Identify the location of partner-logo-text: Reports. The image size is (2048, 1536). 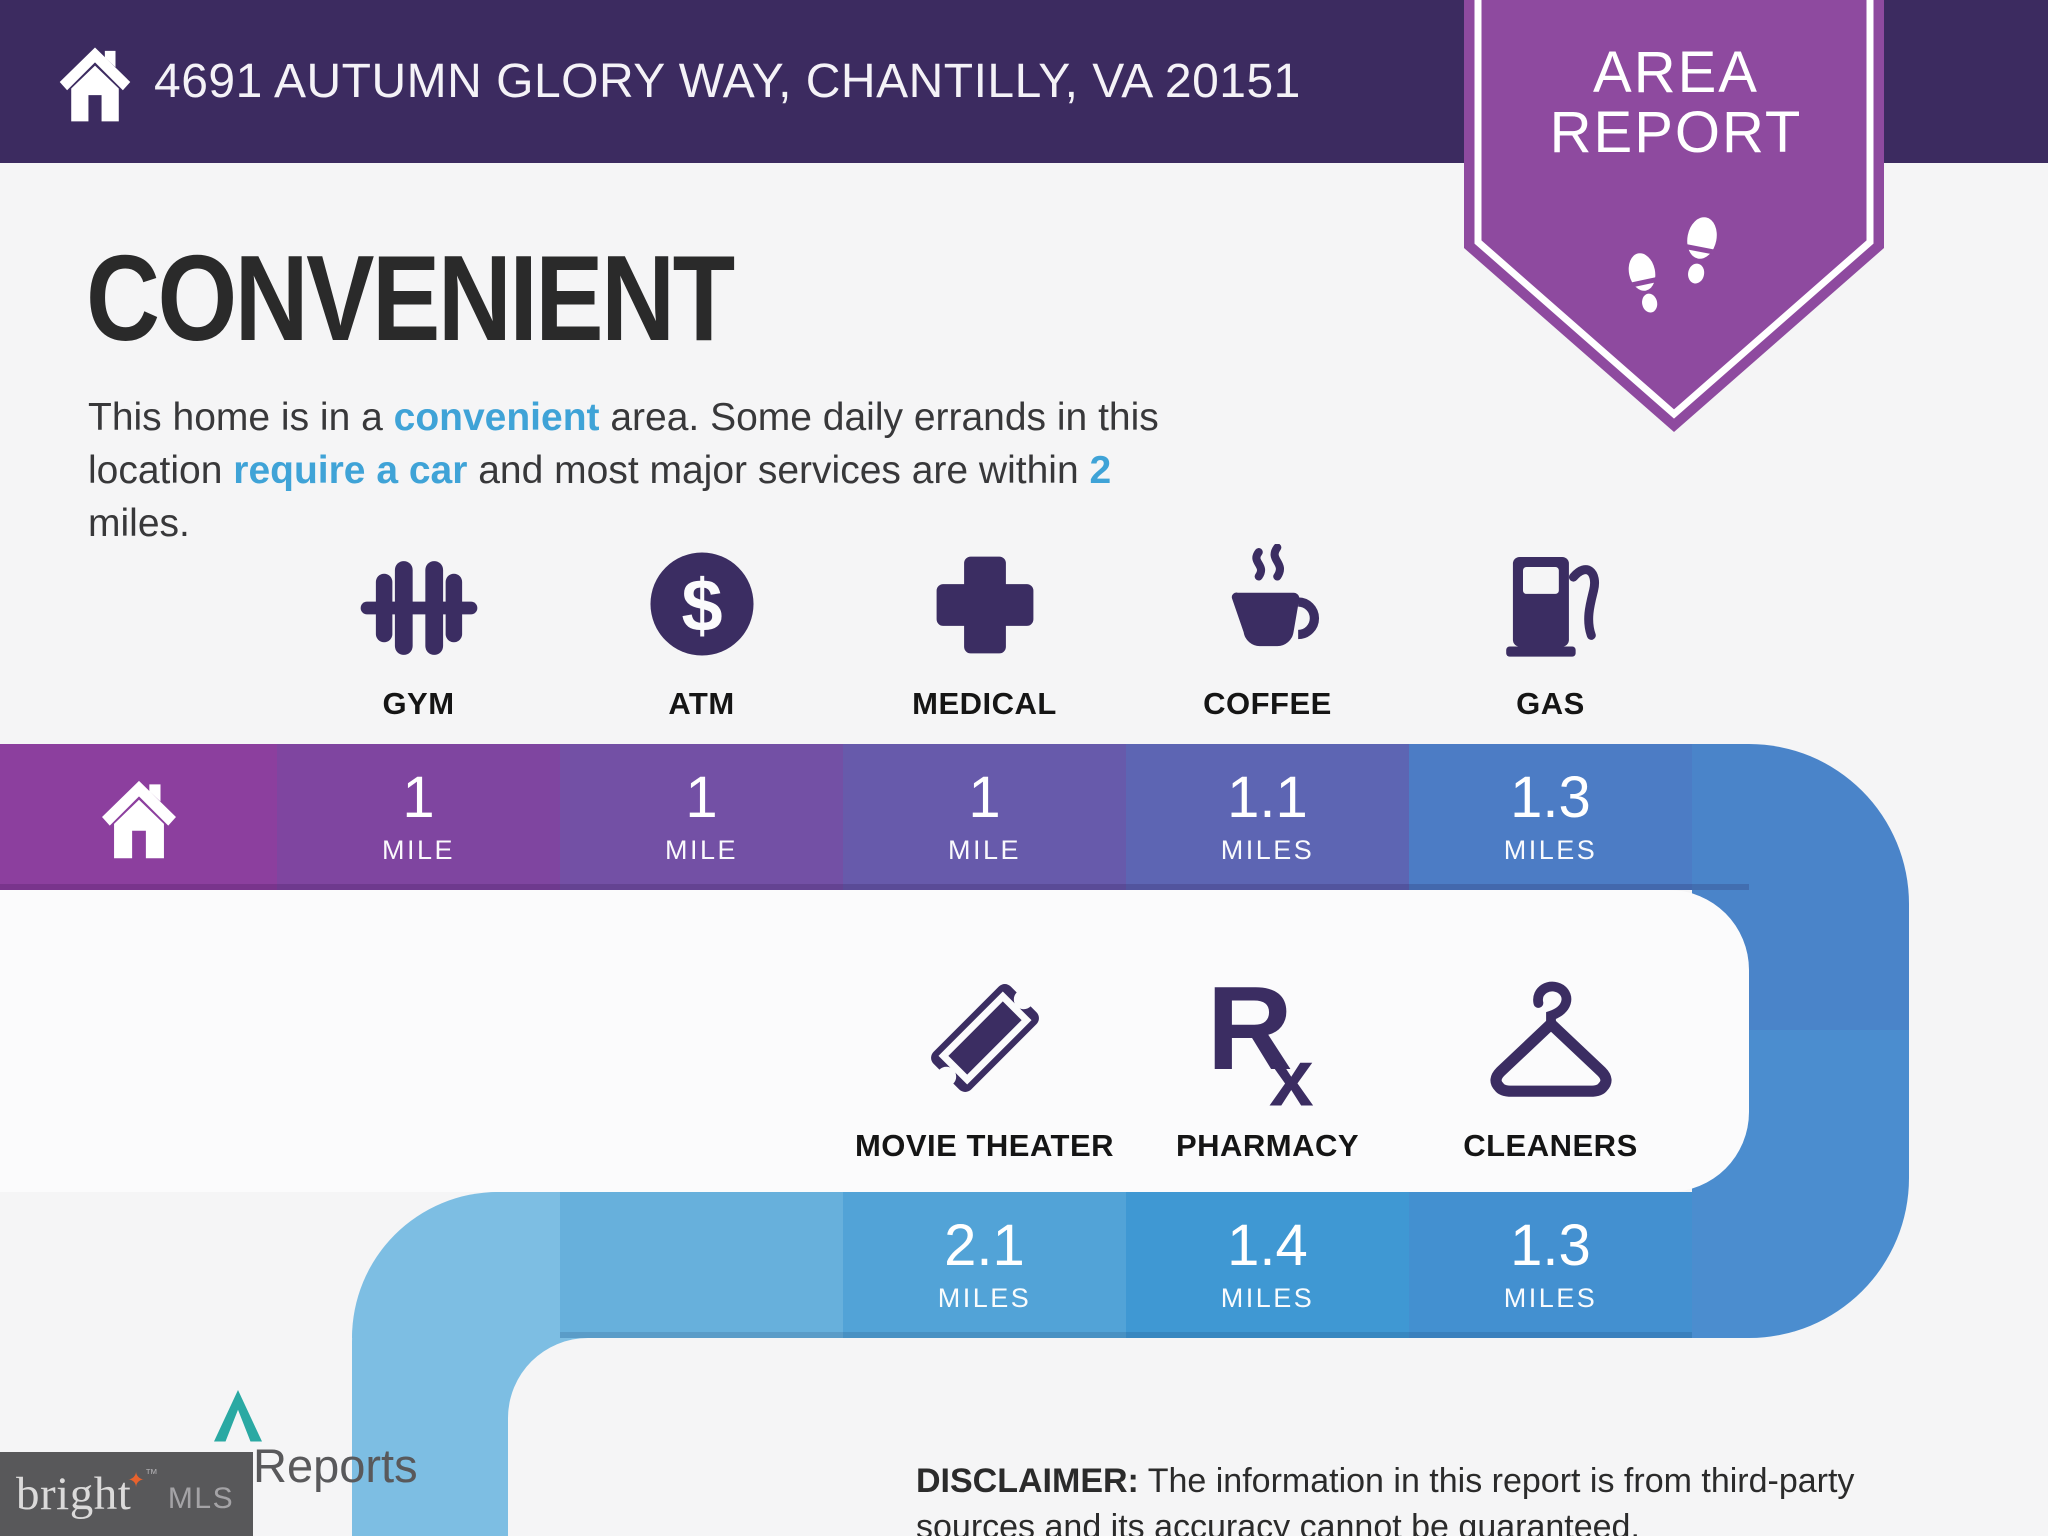
(335, 1465).